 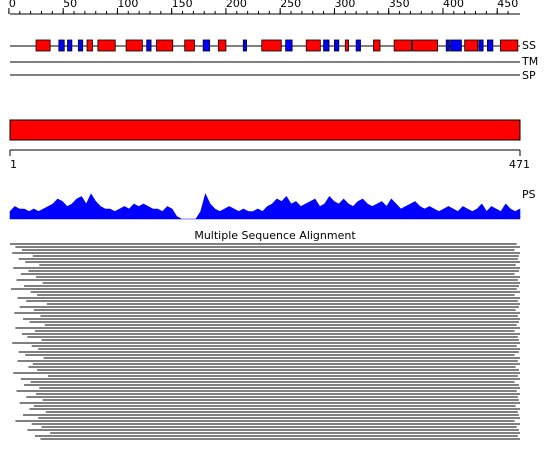 What do you see at coordinates (70, 5) in the screenshot?
I see `axis-tick-label: 50` at bounding box center [70, 5].